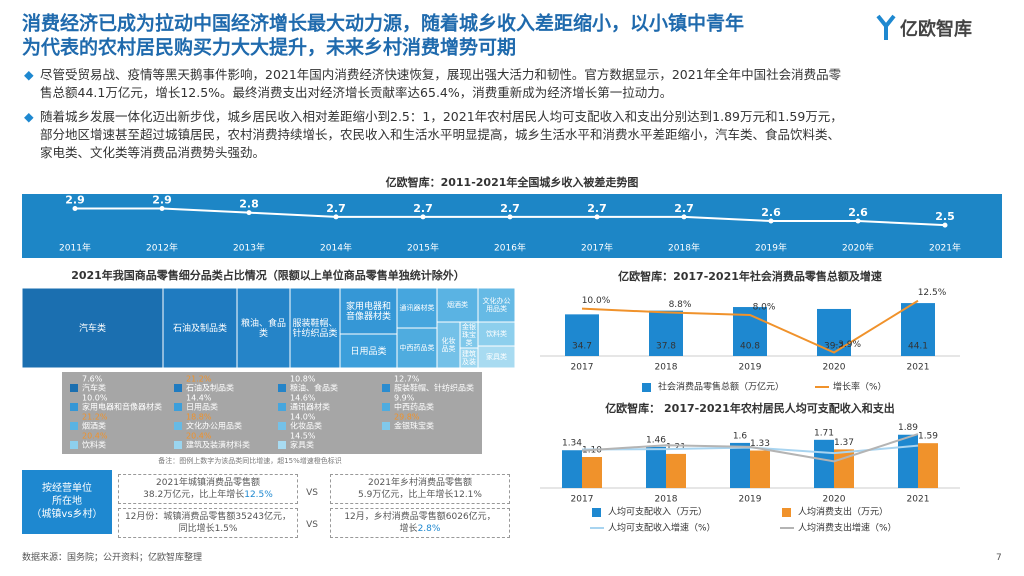 The height and width of the screenshot is (576, 1024). I want to click on legend-label: 文化办公用品类, so click(214, 426).